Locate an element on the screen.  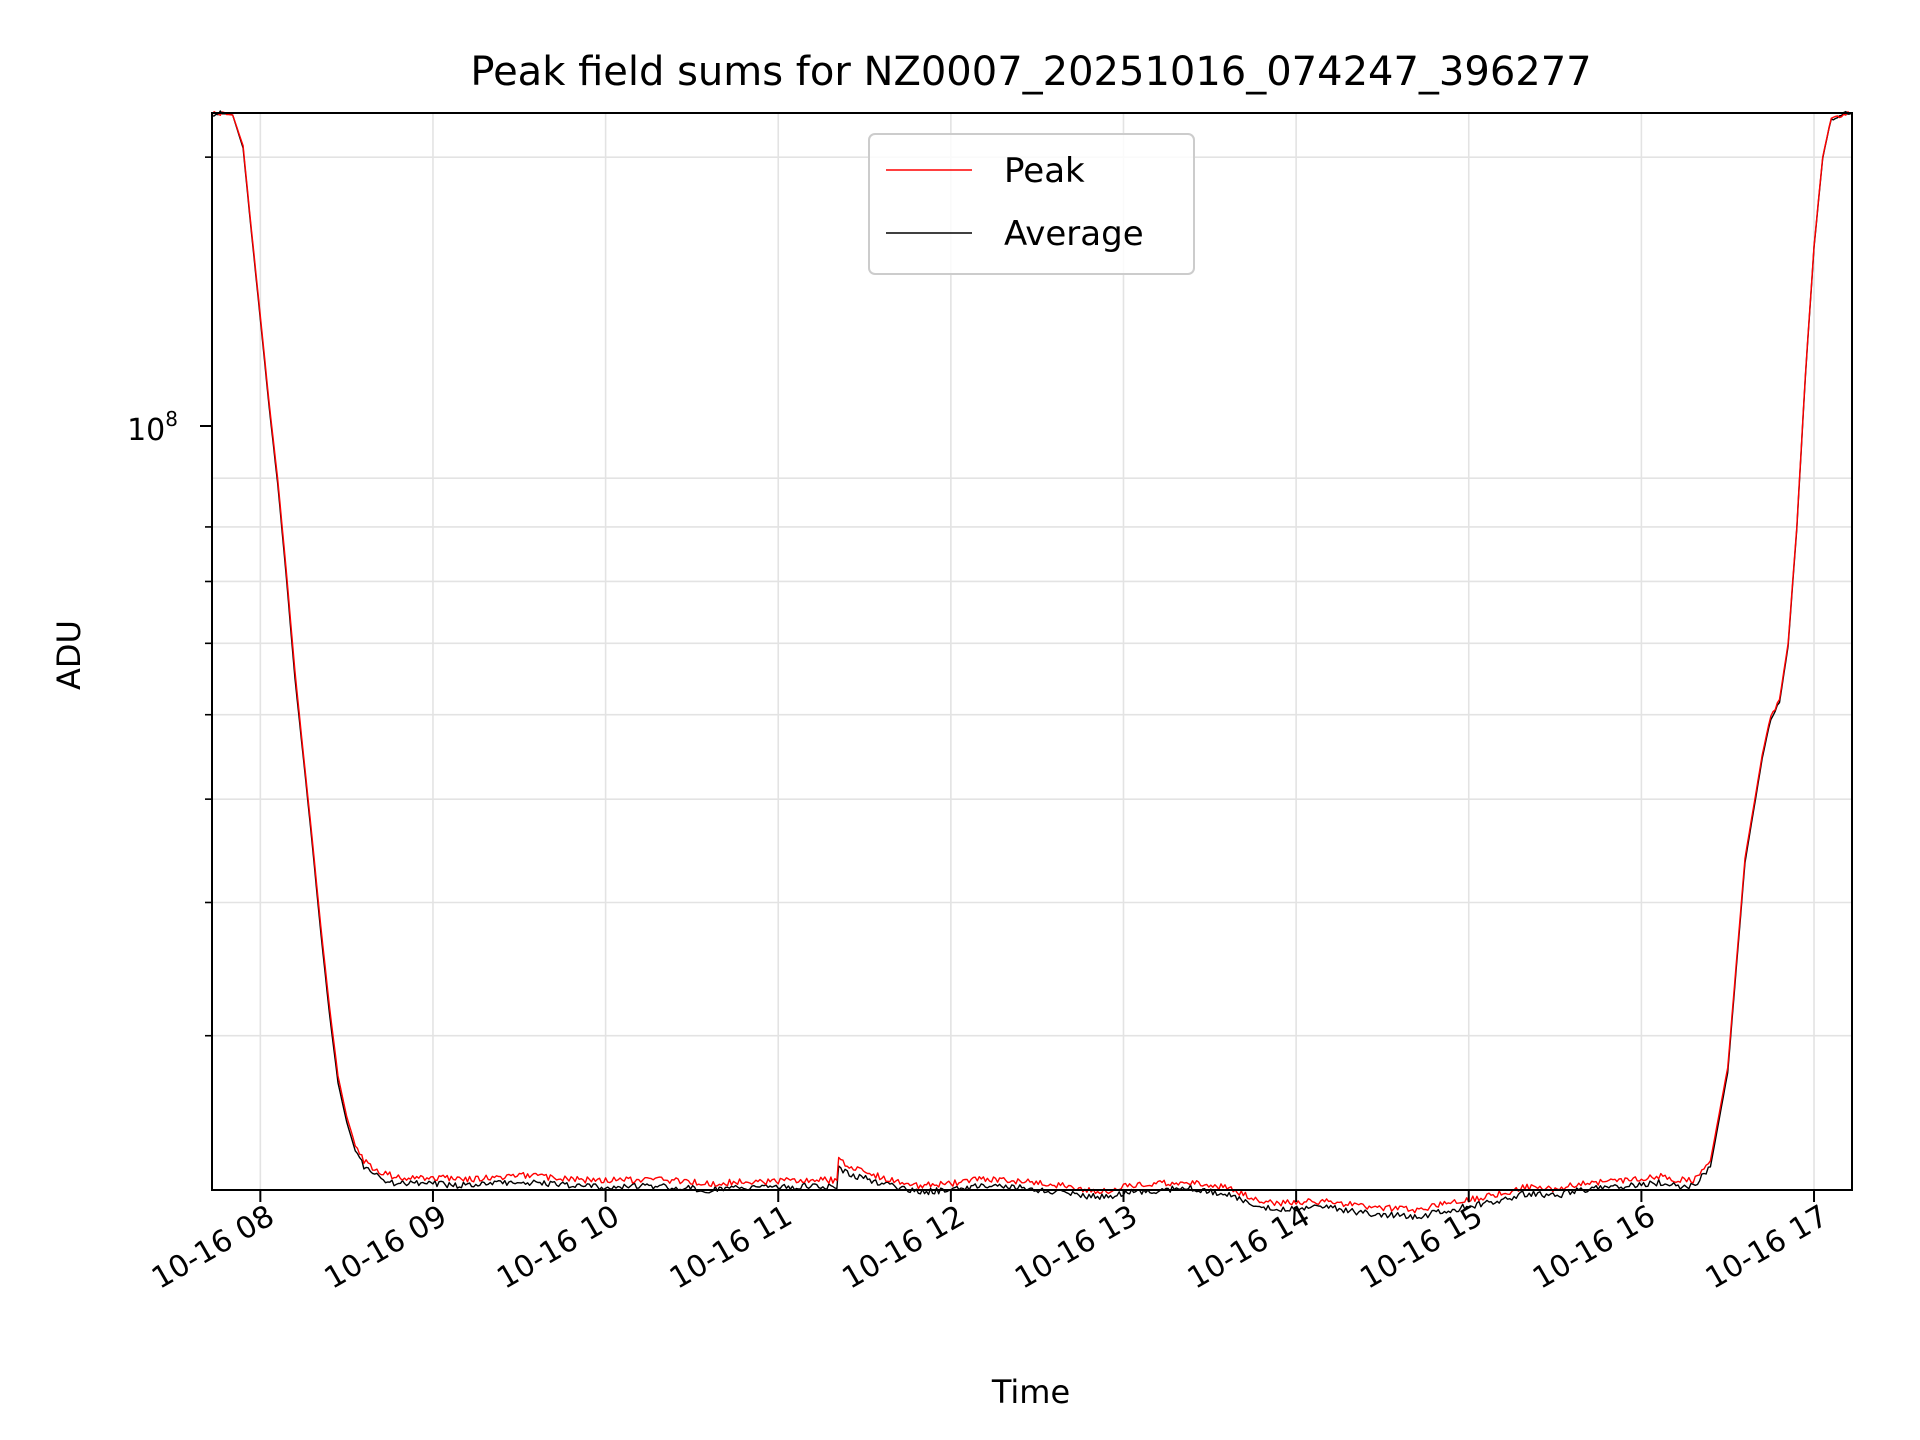
legend: Peak Average is located at coordinates (1031, 204).